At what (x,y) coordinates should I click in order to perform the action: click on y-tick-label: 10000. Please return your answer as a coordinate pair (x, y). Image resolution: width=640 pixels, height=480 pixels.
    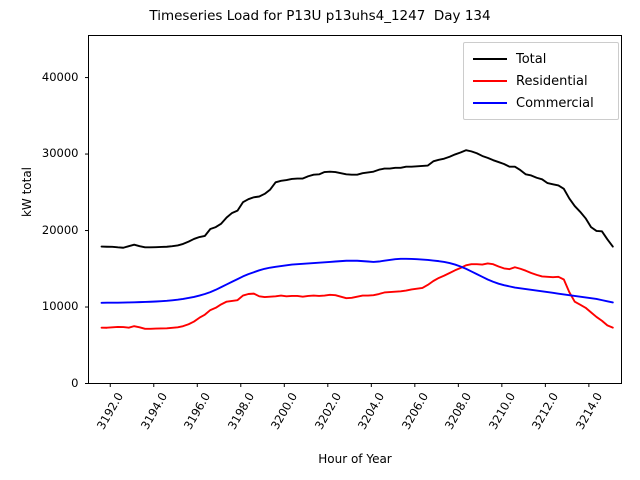
    Looking at the image, I should click on (60, 306).